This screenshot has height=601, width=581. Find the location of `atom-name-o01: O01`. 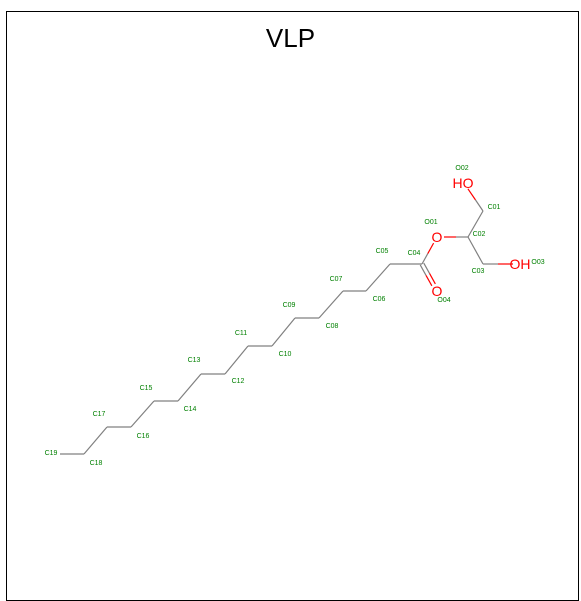

atom-name-o01: O01 is located at coordinates (430, 222).